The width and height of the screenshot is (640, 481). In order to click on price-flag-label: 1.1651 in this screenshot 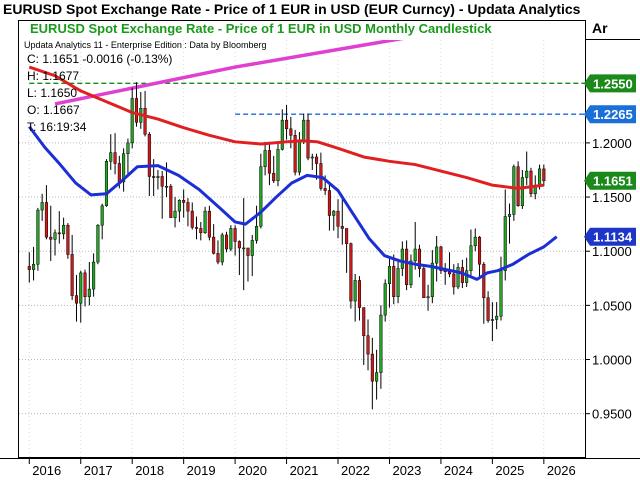, I will do `click(613, 181)`.